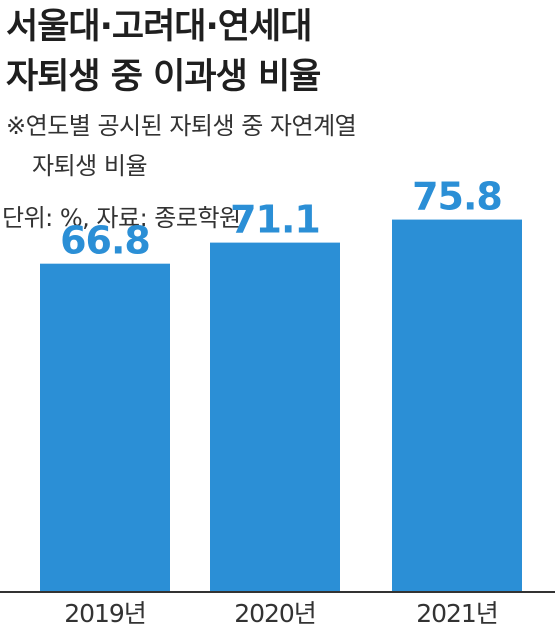 The image size is (555, 632). What do you see at coordinates (275, 613) in the screenshot?
I see `x-tick-label-2020년: 2020년` at bounding box center [275, 613].